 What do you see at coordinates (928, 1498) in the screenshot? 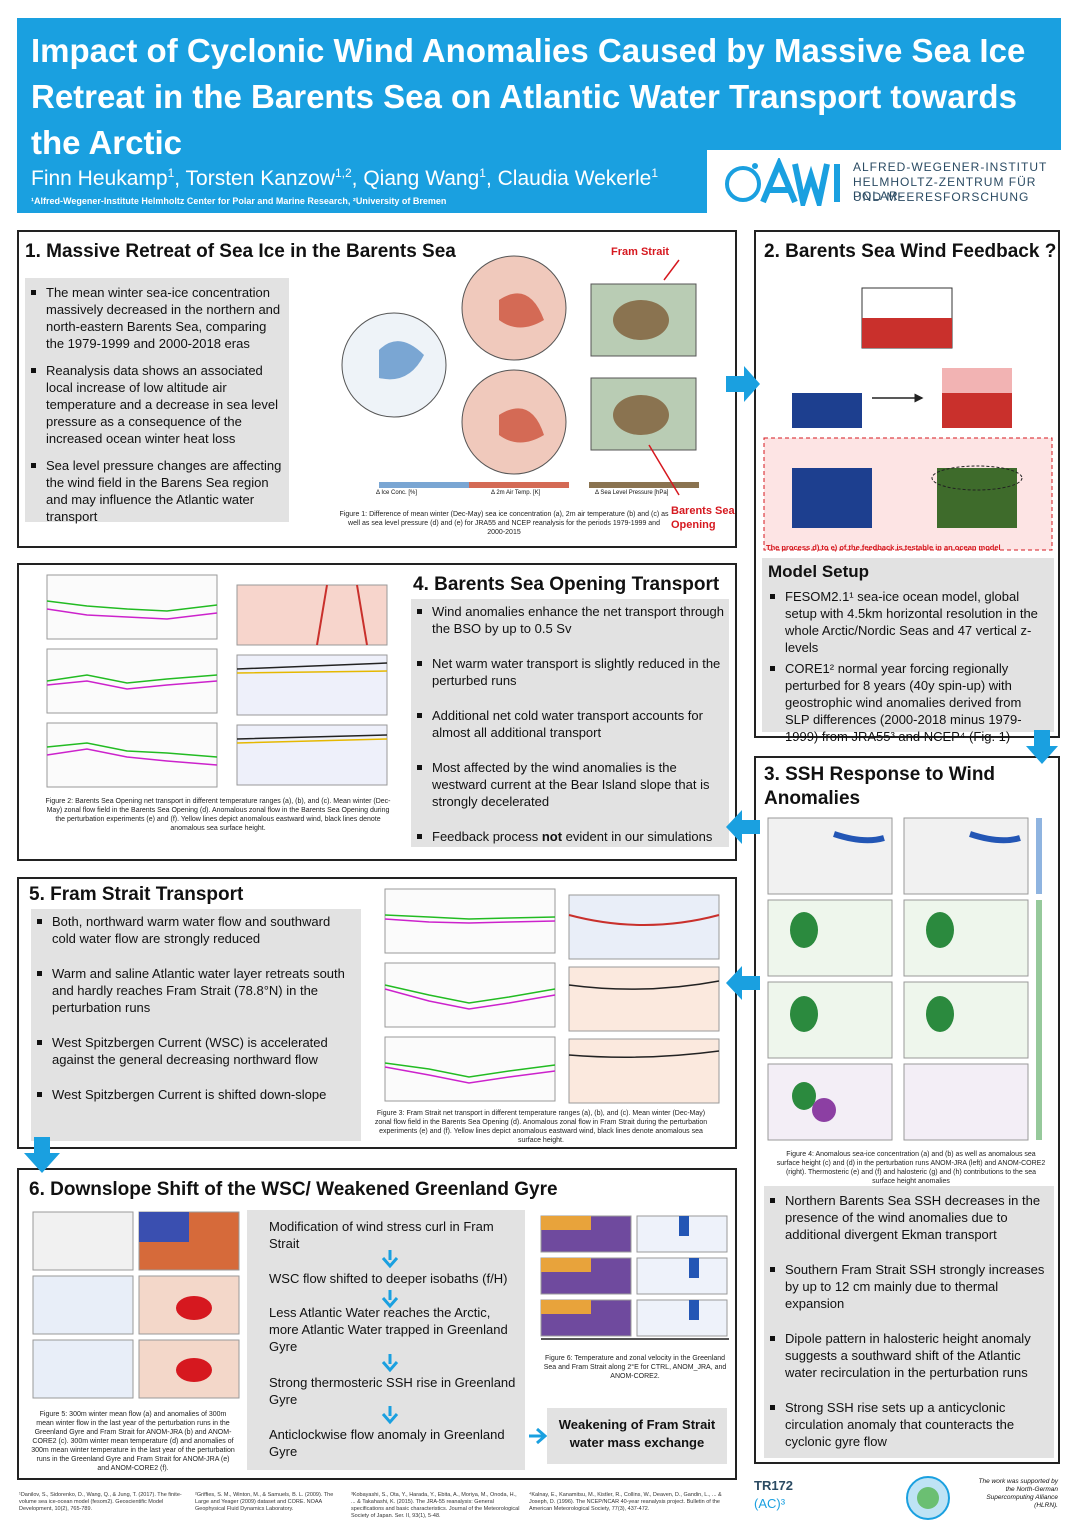
I see `ac3-globe-icon` at bounding box center [928, 1498].